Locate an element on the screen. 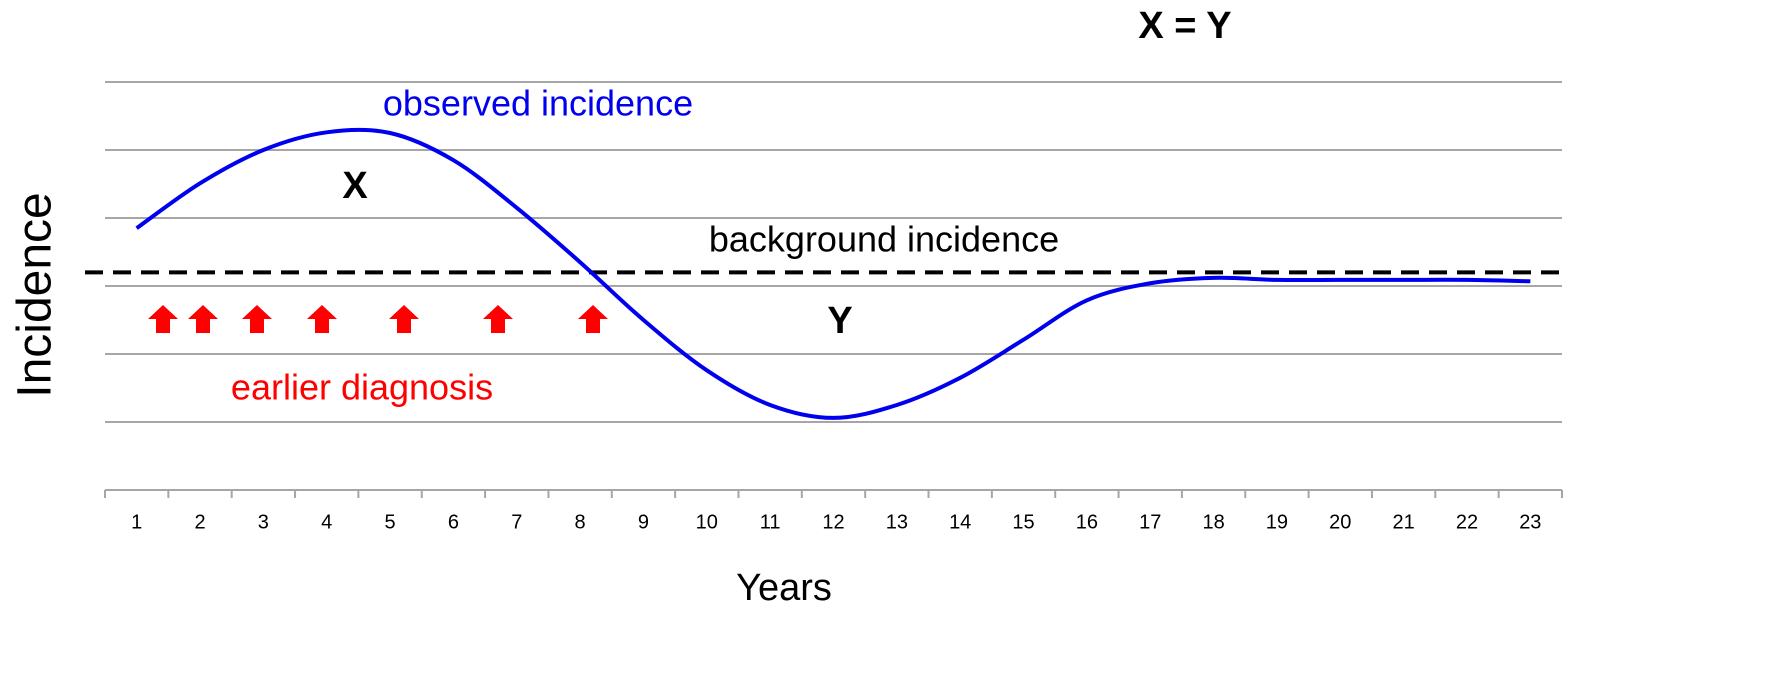  reference-label: background incidence is located at coordinates (884, 239).